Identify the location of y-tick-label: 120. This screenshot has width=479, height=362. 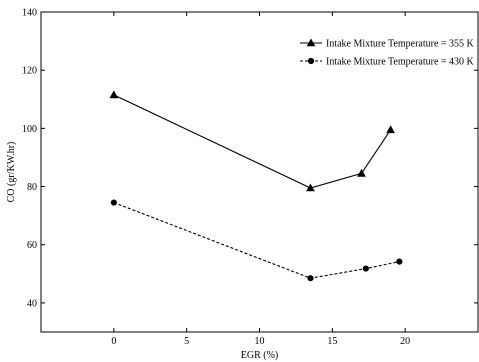
(29, 71).